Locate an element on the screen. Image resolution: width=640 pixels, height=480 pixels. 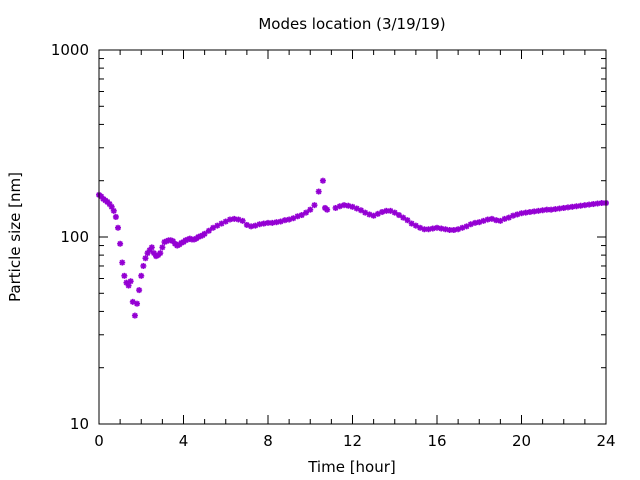
x-tick-label: 8 is located at coordinates (268, 441).